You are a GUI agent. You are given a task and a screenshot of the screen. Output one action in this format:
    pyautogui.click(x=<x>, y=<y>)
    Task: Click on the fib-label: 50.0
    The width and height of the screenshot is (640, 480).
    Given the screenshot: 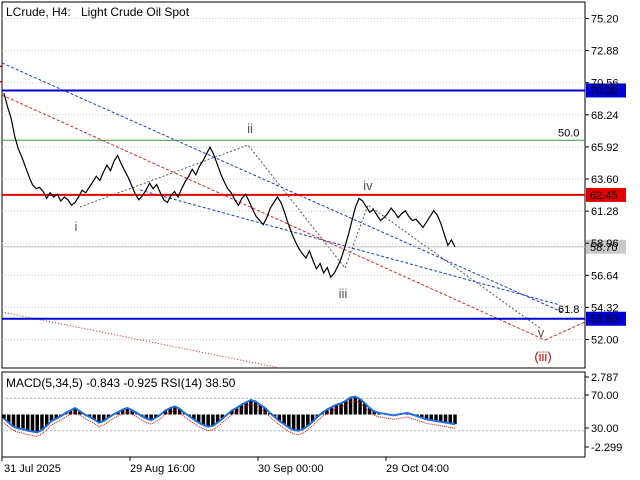 What is the action you would take?
    pyautogui.click(x=568, y=133)
    